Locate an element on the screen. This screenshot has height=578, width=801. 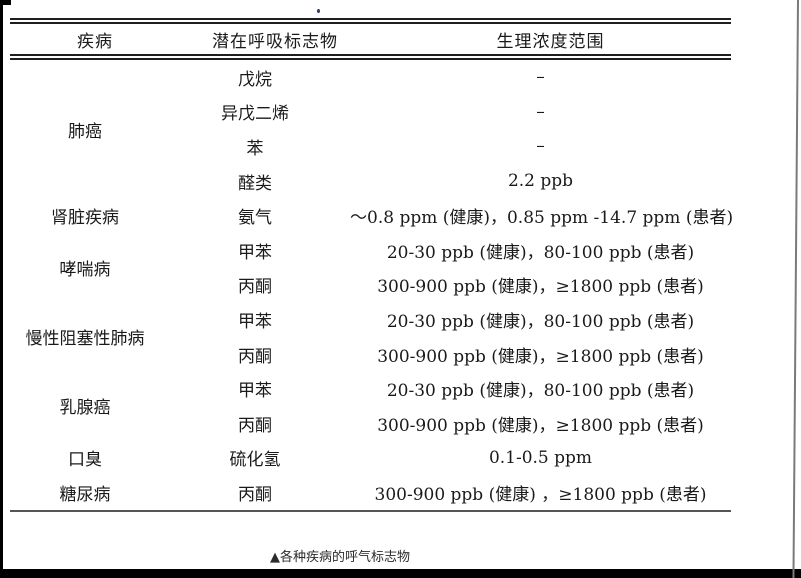
page-border-right is located at coordinates (795, 289).